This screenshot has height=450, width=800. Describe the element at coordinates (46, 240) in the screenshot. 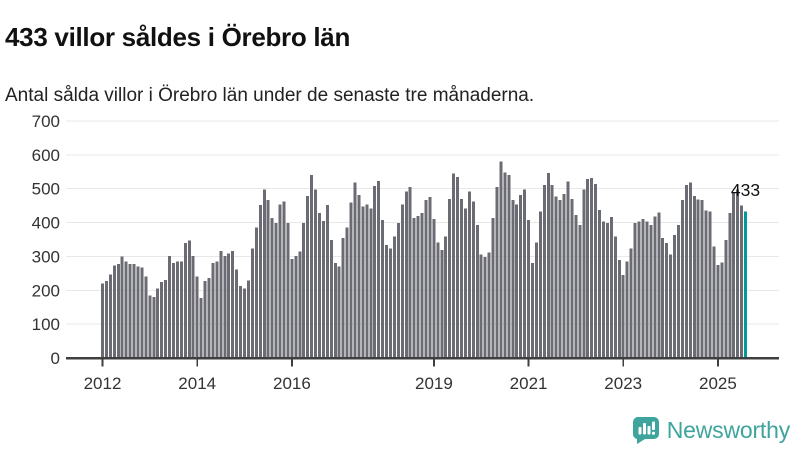

I see `y-axis-labels: 0 100 200 300 400 500 600 700` at that location.